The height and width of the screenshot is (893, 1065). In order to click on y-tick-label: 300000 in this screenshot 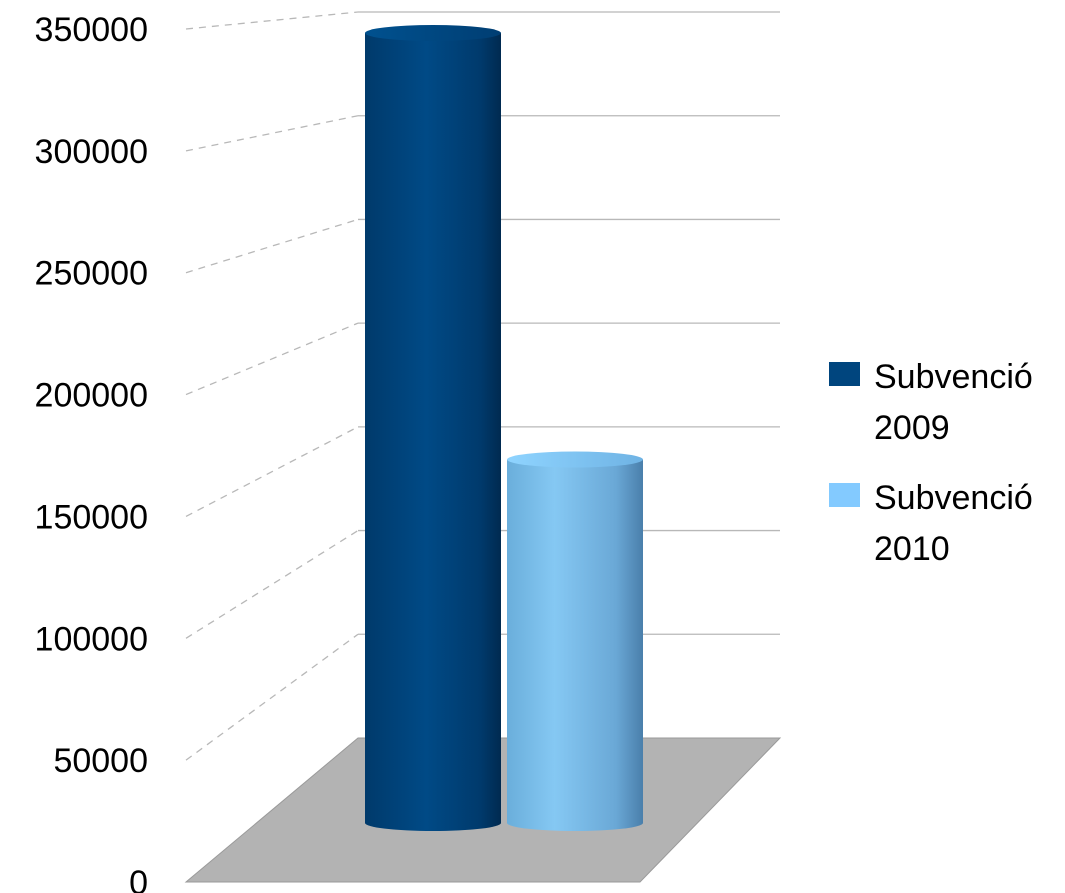, I will do `click(91, 152)`.